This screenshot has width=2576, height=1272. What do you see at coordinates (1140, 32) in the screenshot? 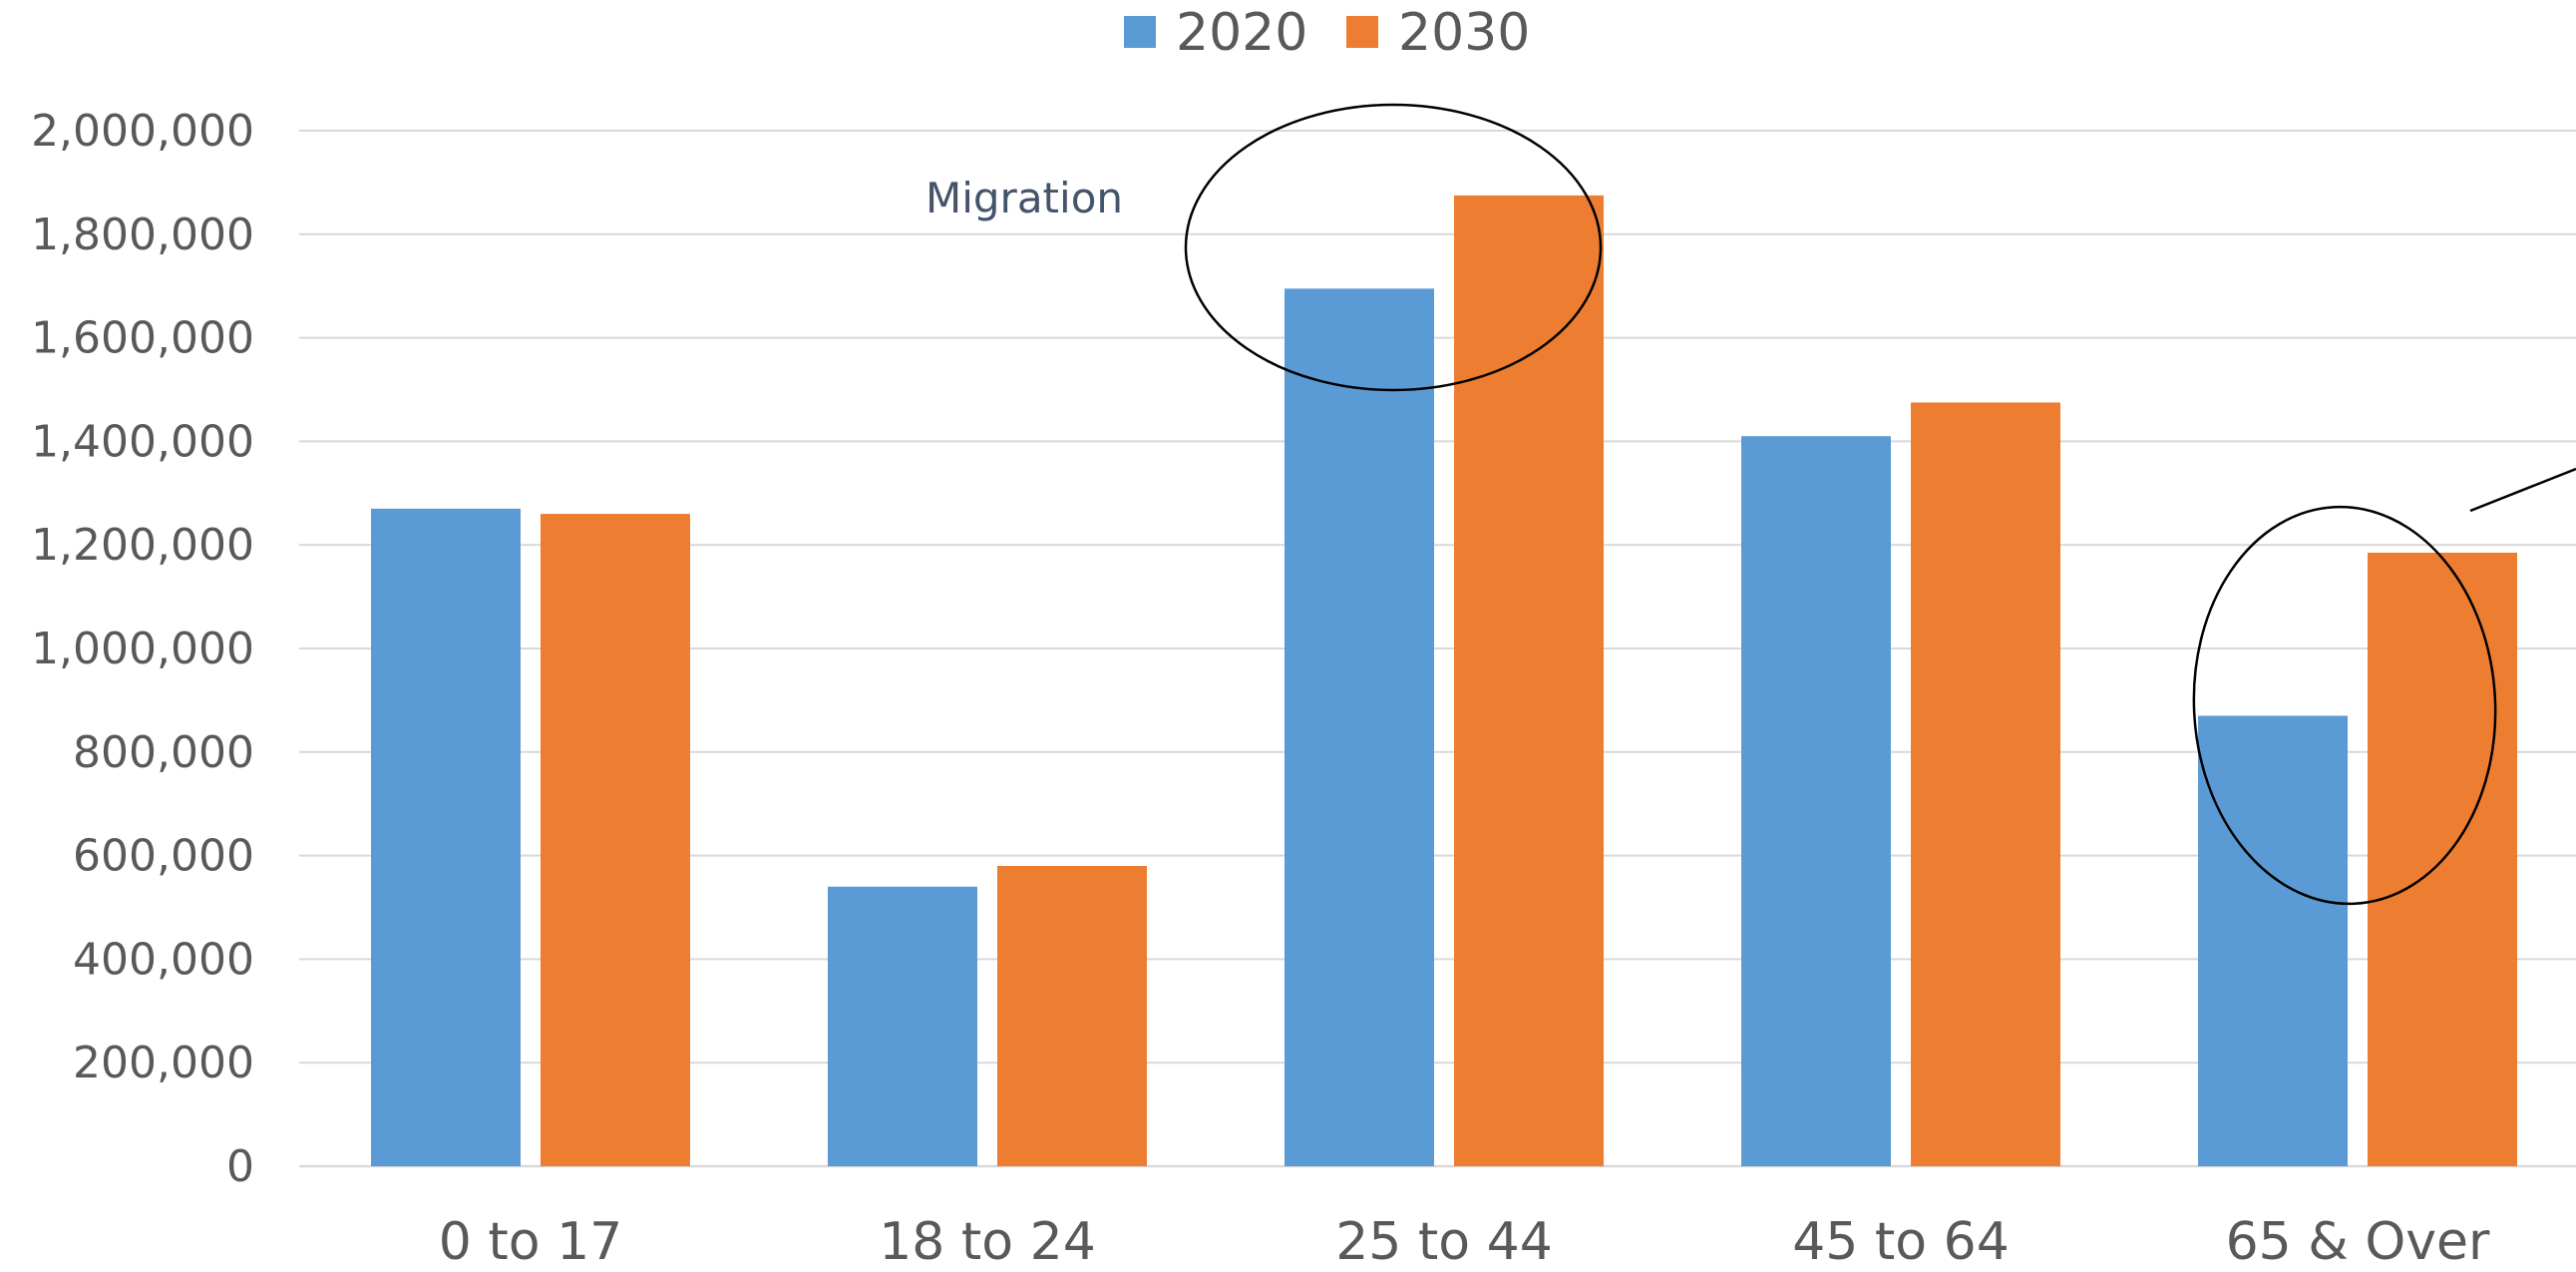
I see `legend-swatch-2020` at bounding box center [1140, 32].